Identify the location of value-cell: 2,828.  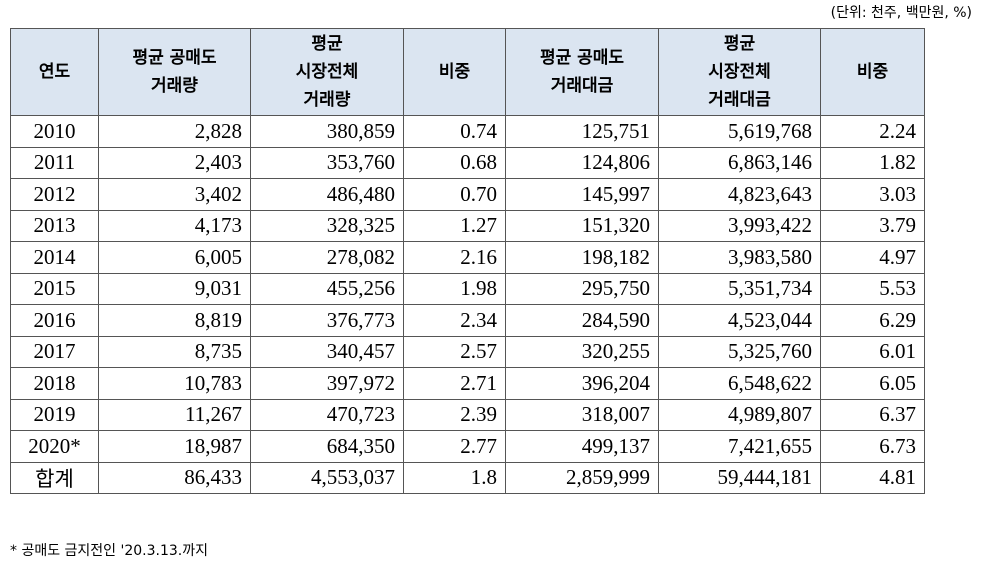
(174, 131).